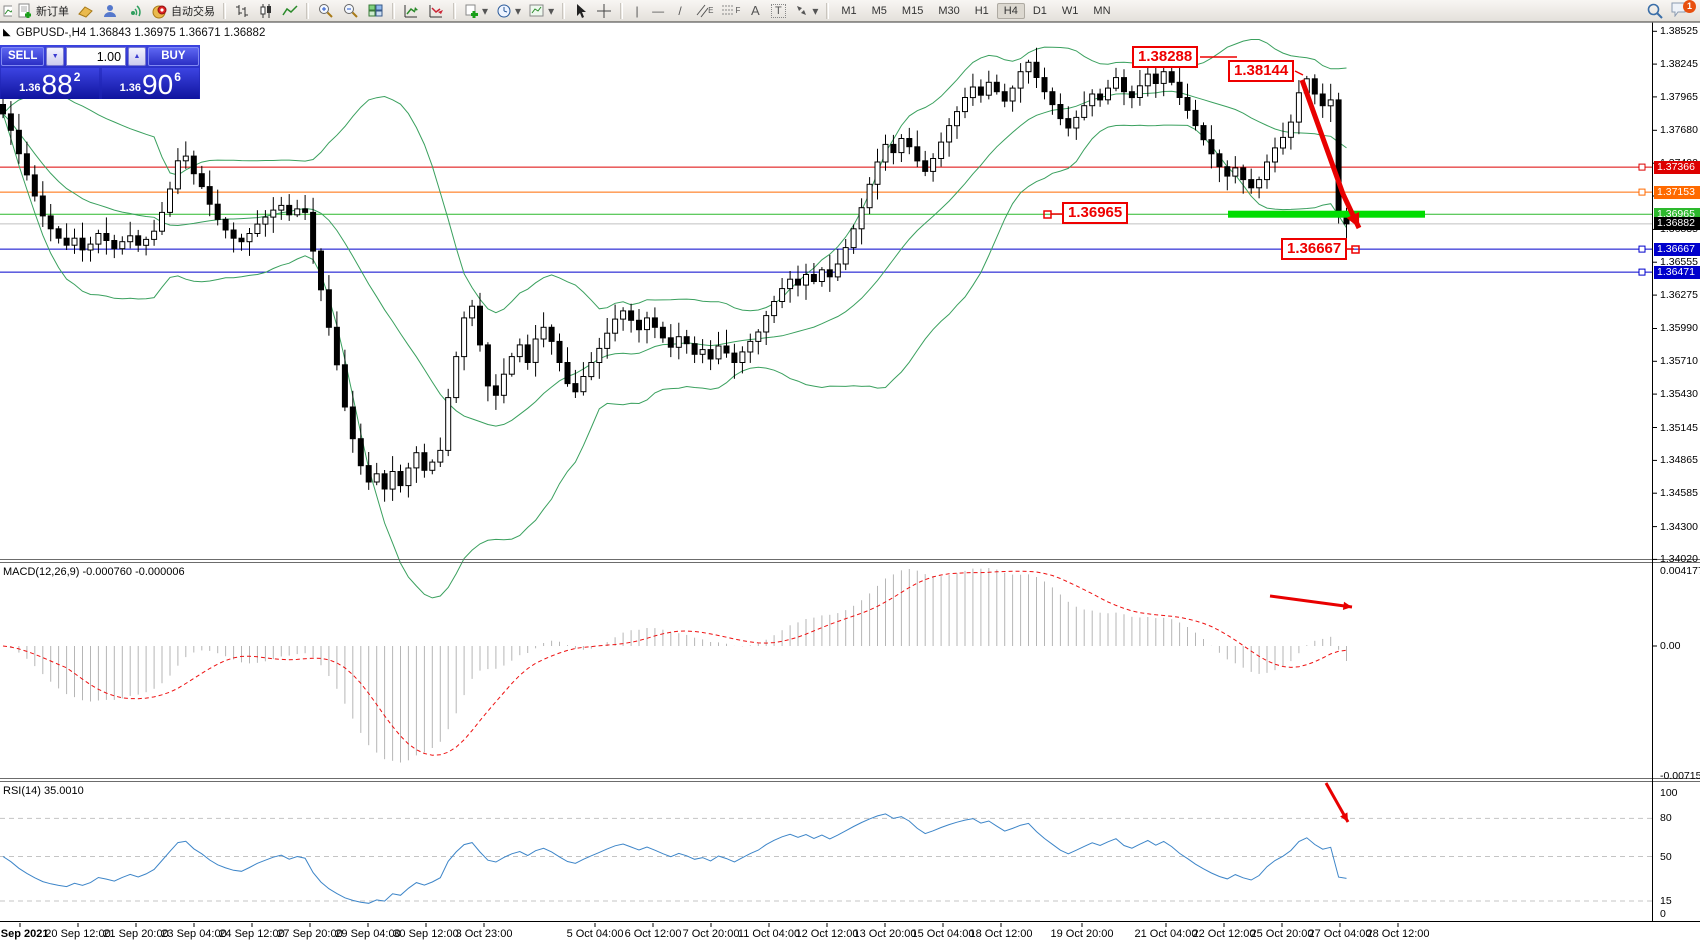 This screenshot has width=1700, height=943. What do you see at coordinates (96, 56) in the screenshot?
I see `volume-input` at bounding box center [96, 56].